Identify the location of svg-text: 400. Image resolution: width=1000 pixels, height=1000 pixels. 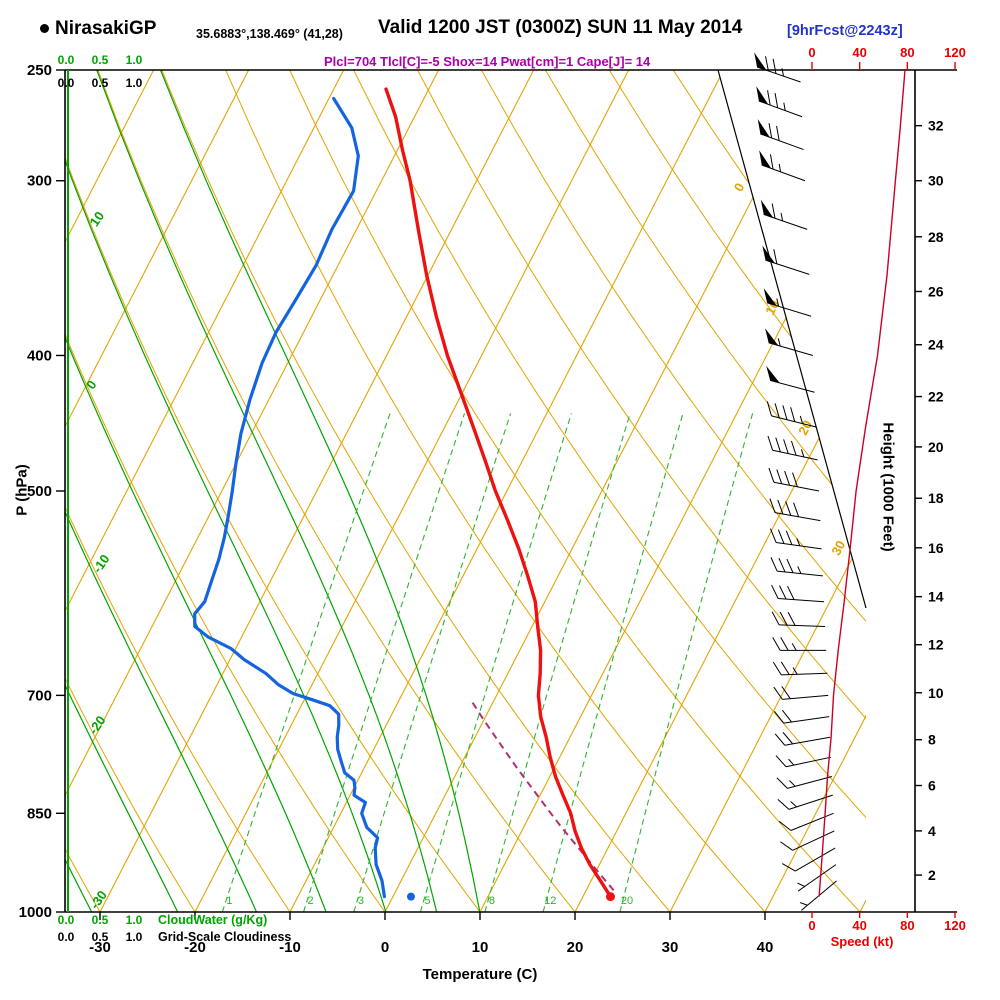
(39, 355).